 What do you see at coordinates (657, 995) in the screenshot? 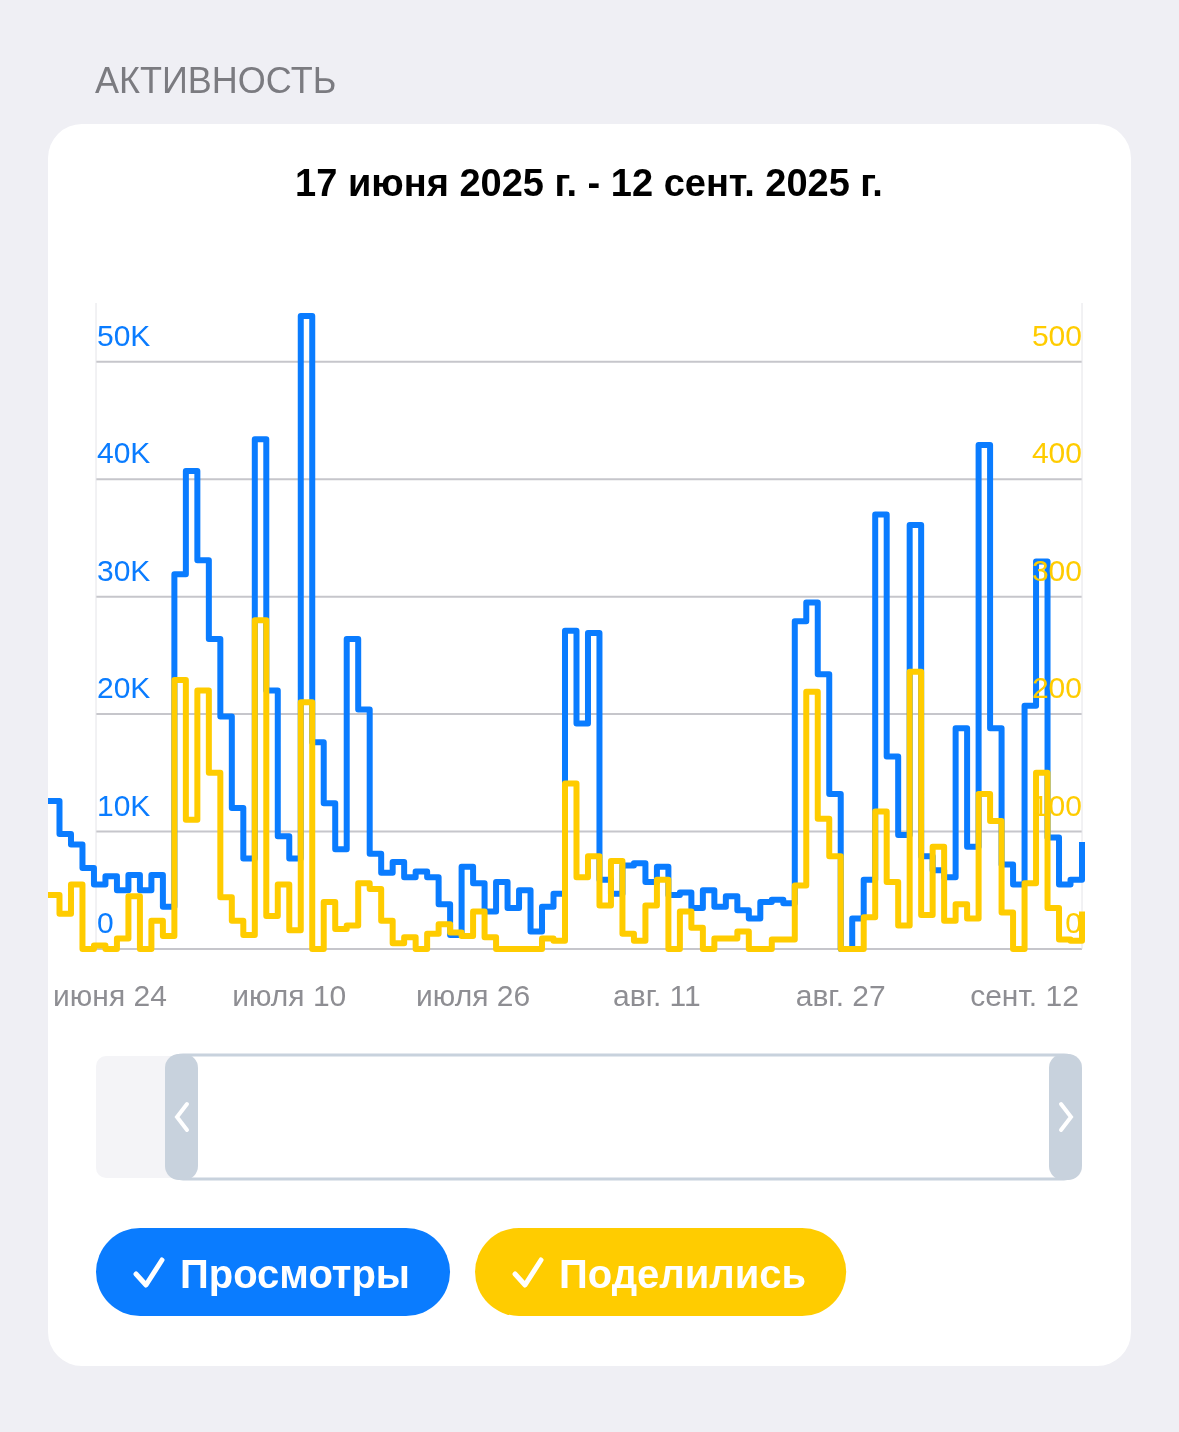
I see `x-tick-label: авг. 11` at bounding box center [657, 995].